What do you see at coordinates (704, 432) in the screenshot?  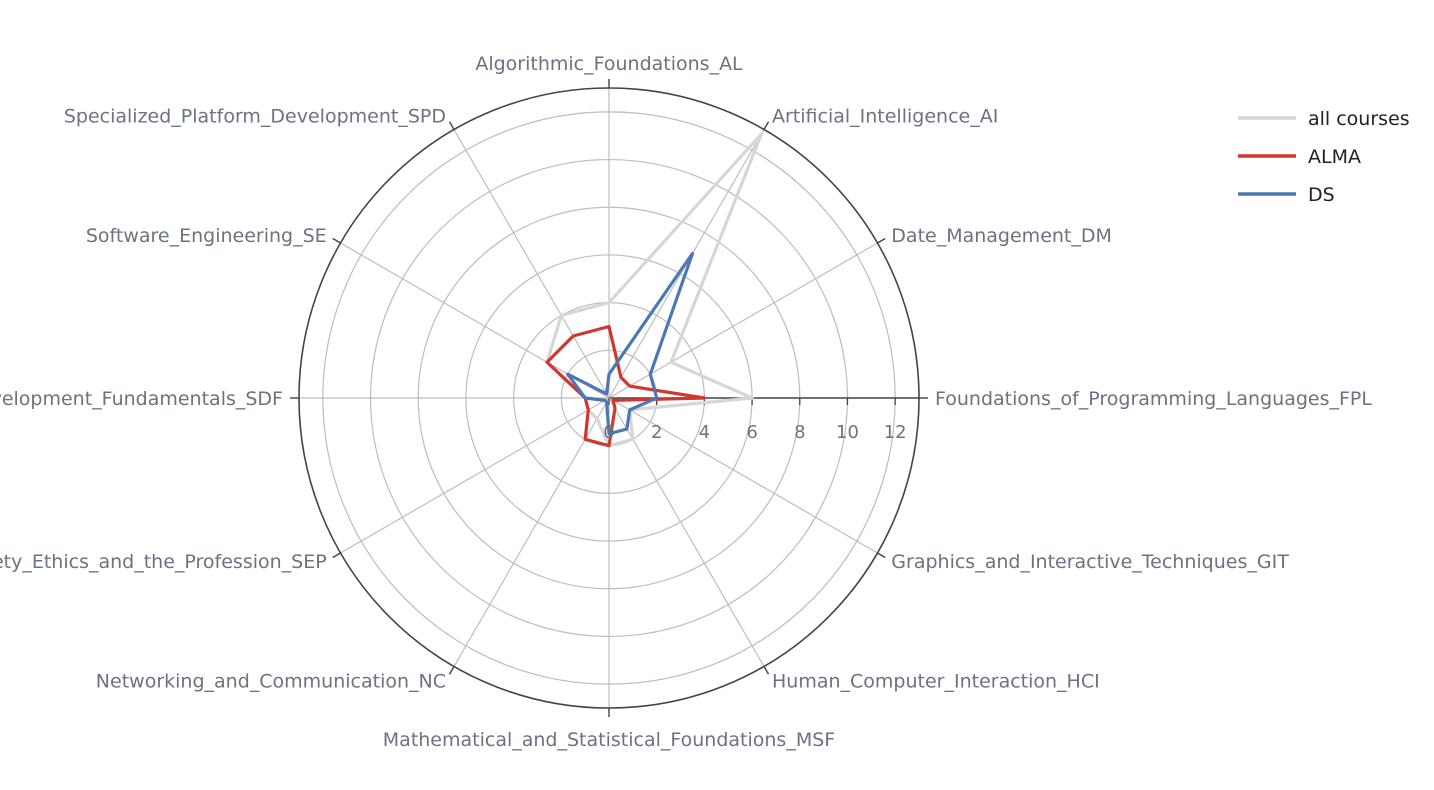 I see `tick-label-4: 4` at bounding box center [704, 432].